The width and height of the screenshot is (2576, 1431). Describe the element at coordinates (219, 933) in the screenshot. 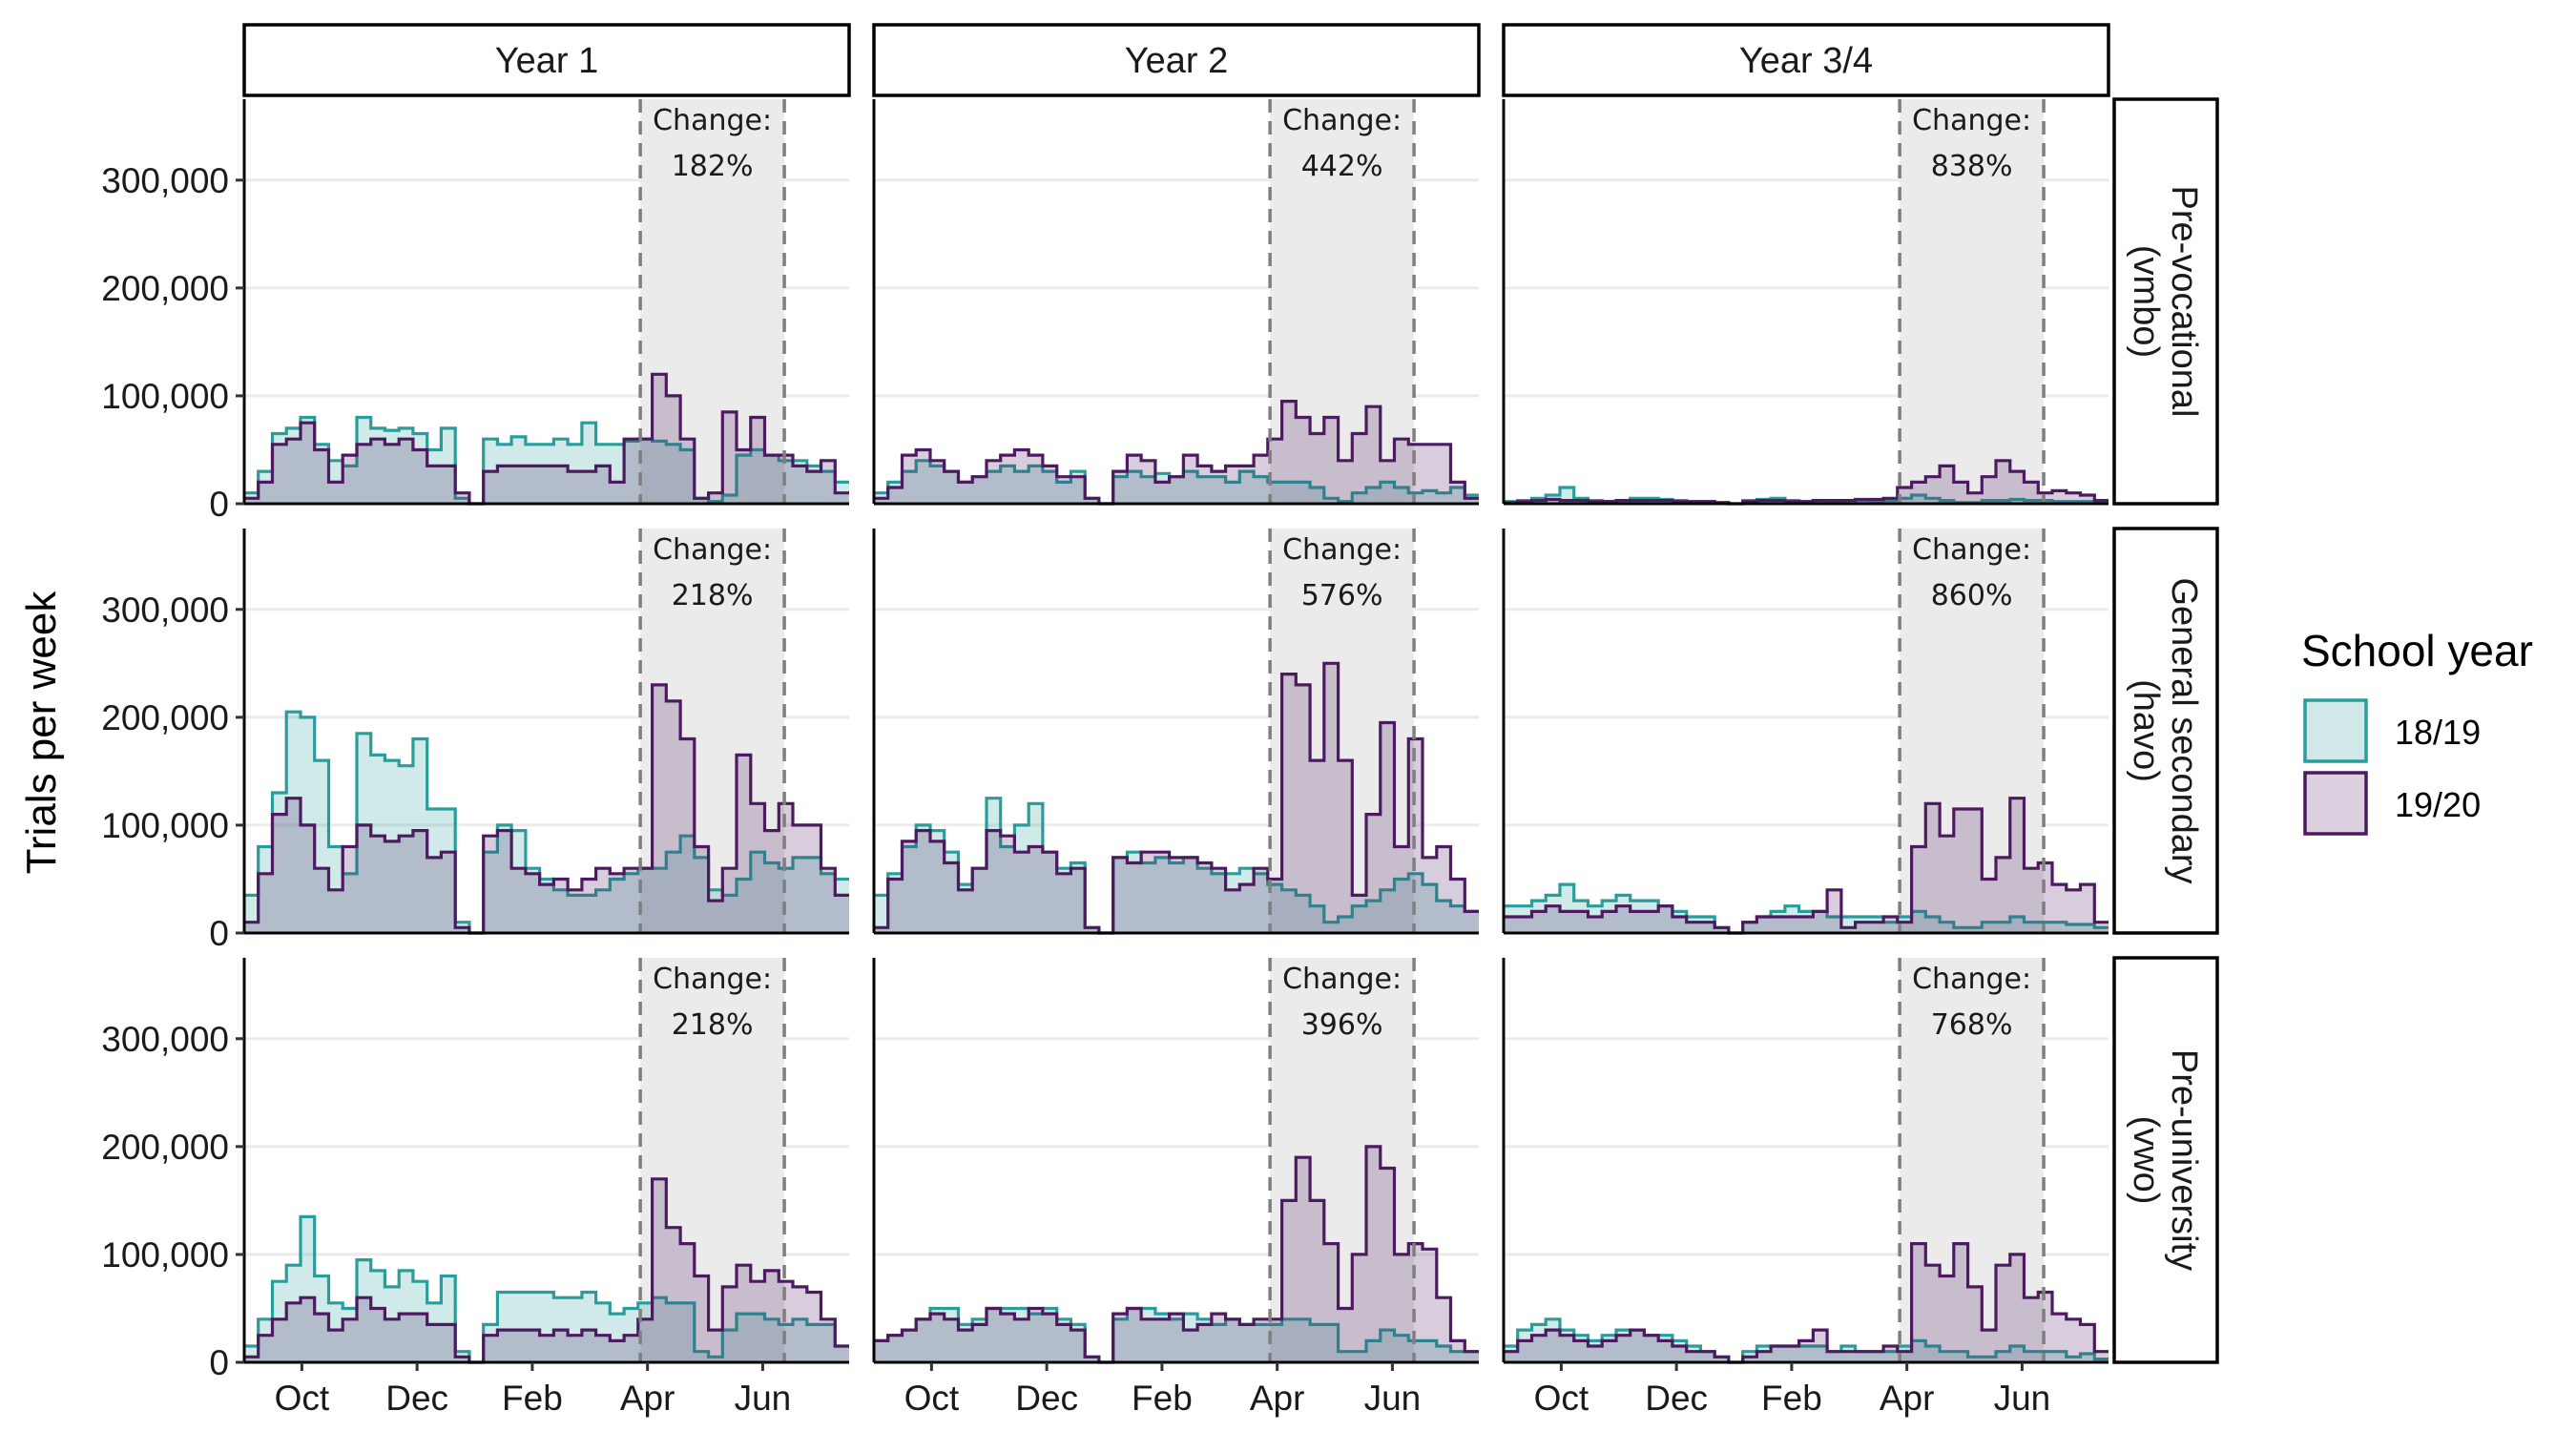

I see `y-tick-label: 0` at that location.